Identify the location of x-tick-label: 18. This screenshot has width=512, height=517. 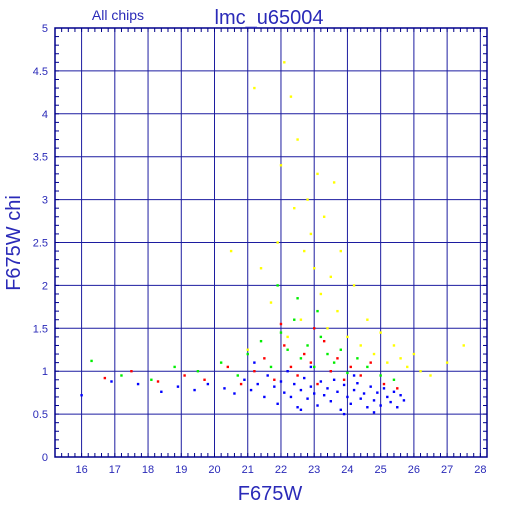
(148, 470).